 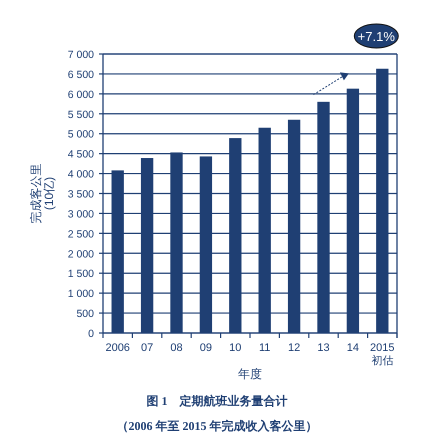 What do you see at coordinates (294, 348) in the screenshot?
I see `x-tick-label: 12` at bounding box center [294, 348].